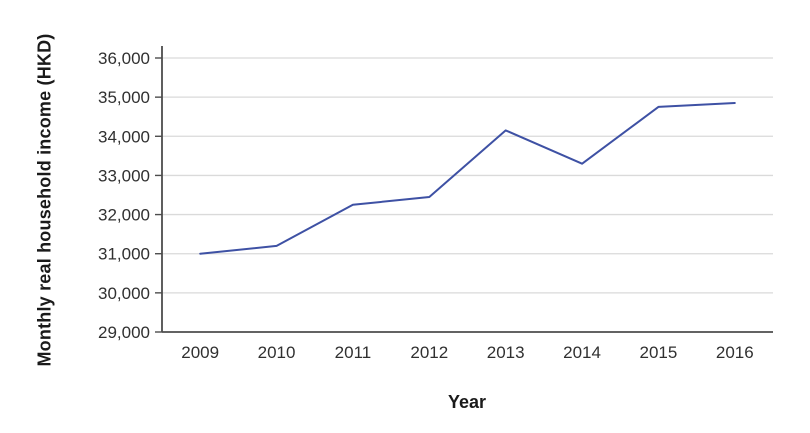 This screenshot has height=433, width=810. What do you see at coordinates (659, 352) in the screenshot?
I see `x-tick-label: 2015` at bounding box center [659, 352].